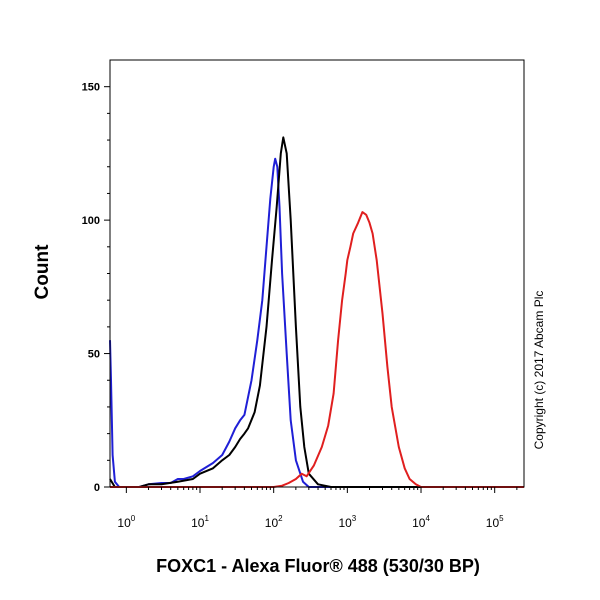  What do you see at coordinates (91, 88) in the screenshot?
I see `y-tick-label: 150` at bounding box center [91, 88].